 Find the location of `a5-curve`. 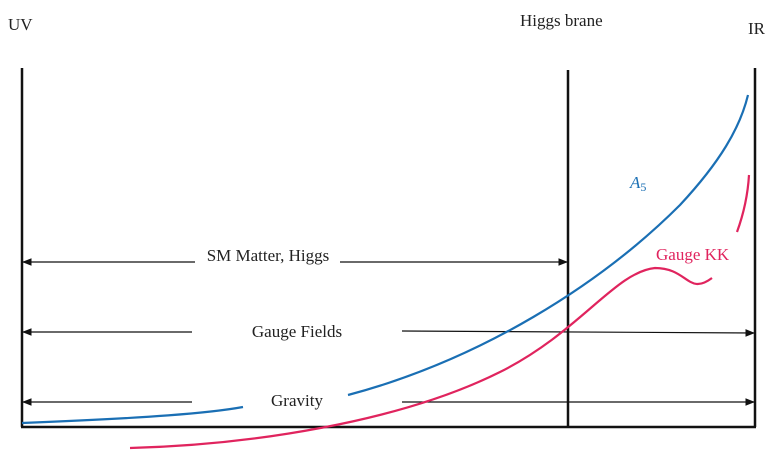

a5-curve is located at coordinates (132, 415).